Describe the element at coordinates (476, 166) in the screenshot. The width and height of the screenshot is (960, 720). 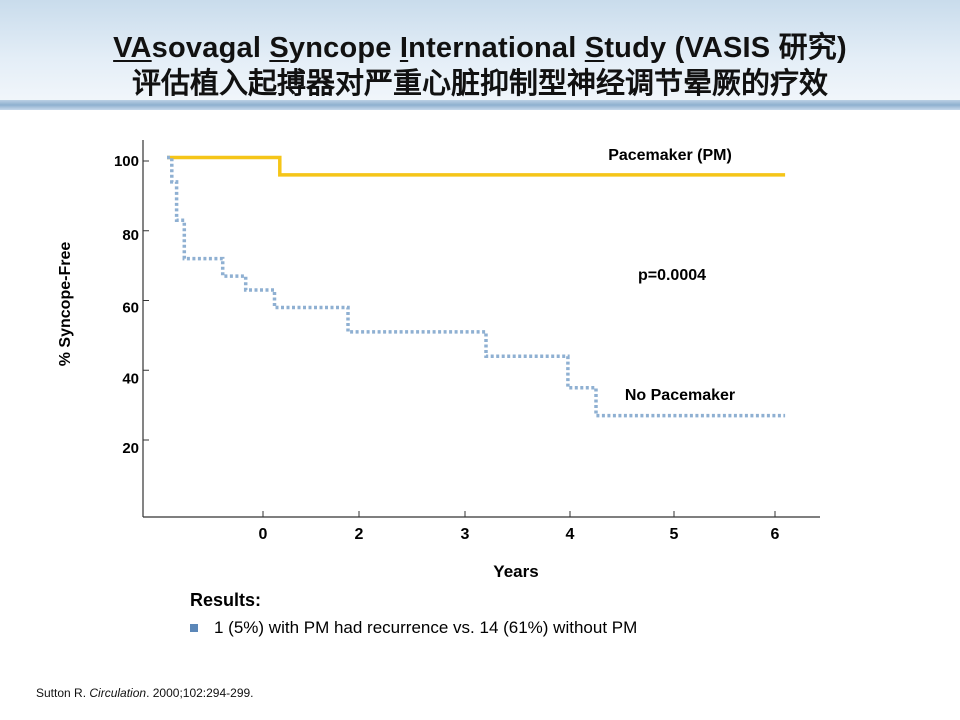
I see `series-line-pacemaker` at that location.